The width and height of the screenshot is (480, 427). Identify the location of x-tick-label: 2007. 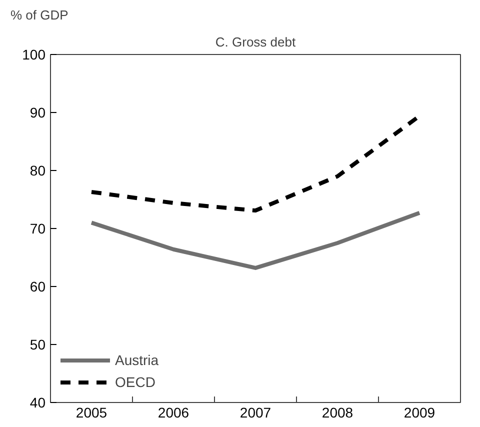
(256, 412).